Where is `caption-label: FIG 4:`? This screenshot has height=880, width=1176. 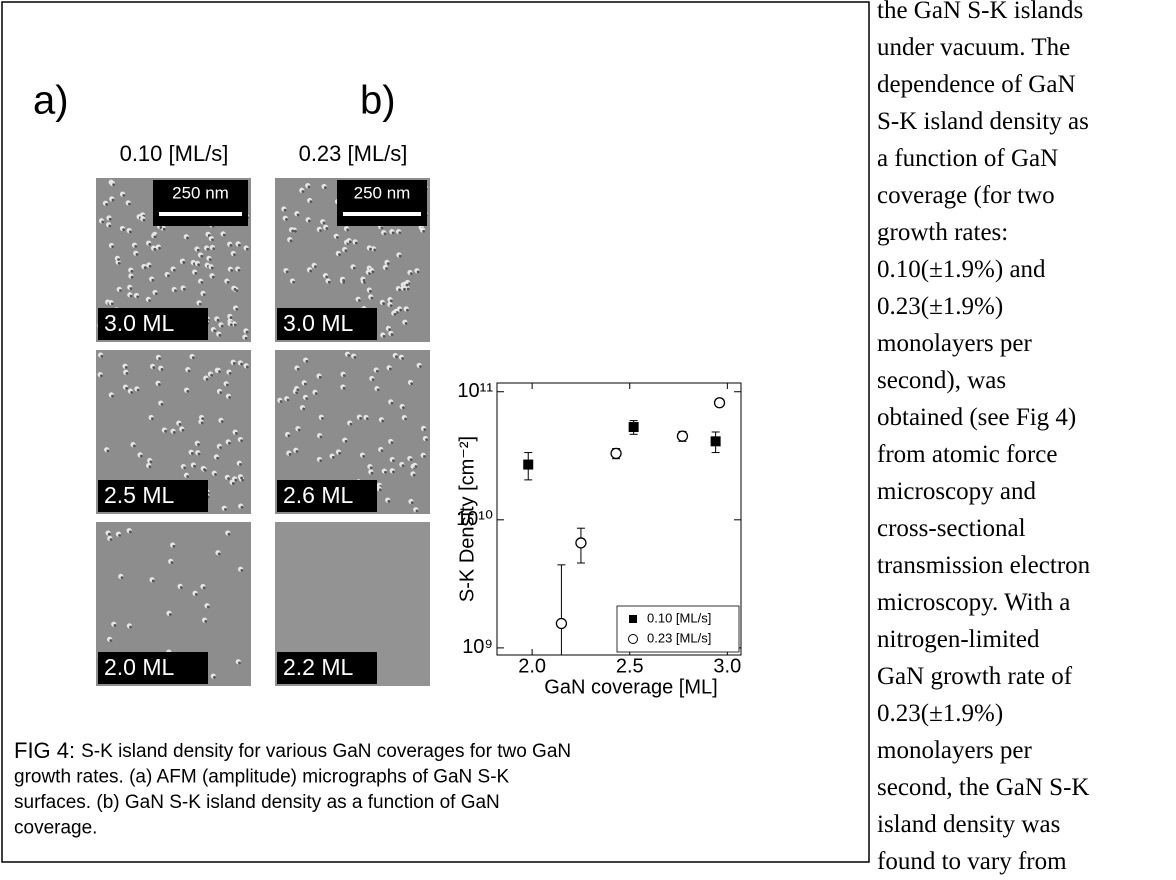
caption-label: FIG 4: is located at coordinates (44, 750).